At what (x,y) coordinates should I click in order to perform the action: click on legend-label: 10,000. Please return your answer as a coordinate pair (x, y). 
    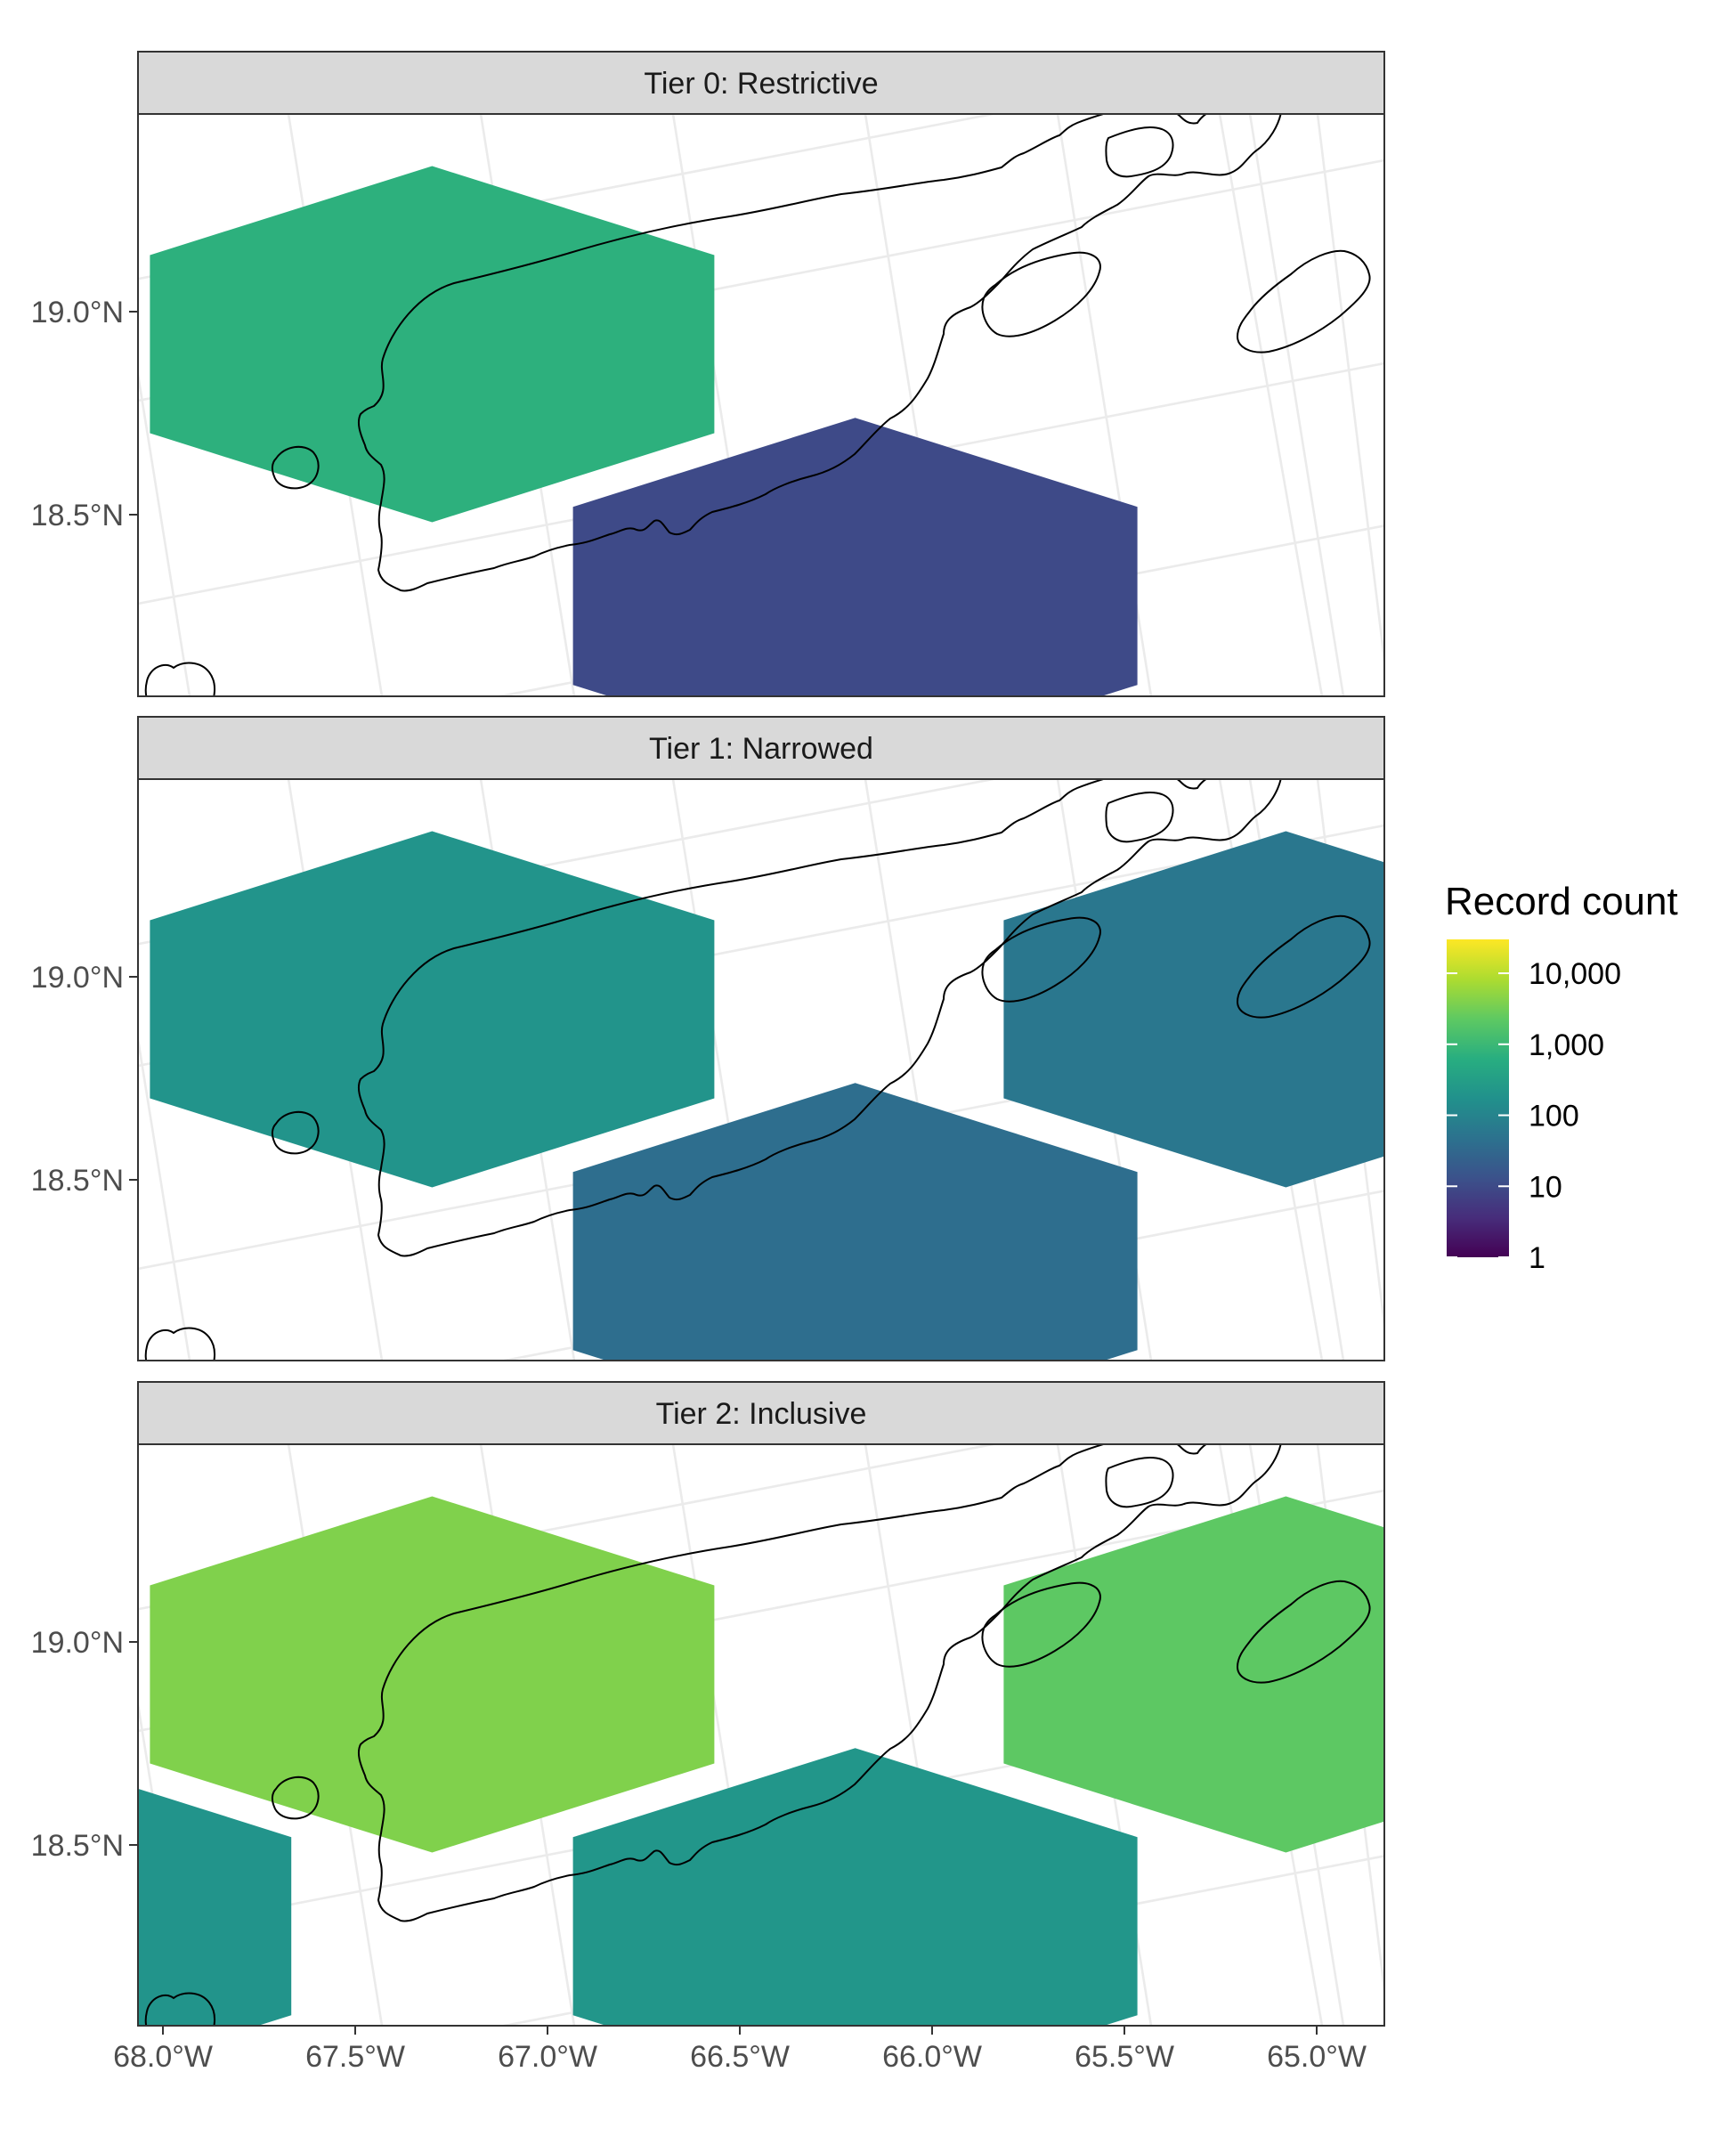
    Looking at the image, I should click on (1575, 974).